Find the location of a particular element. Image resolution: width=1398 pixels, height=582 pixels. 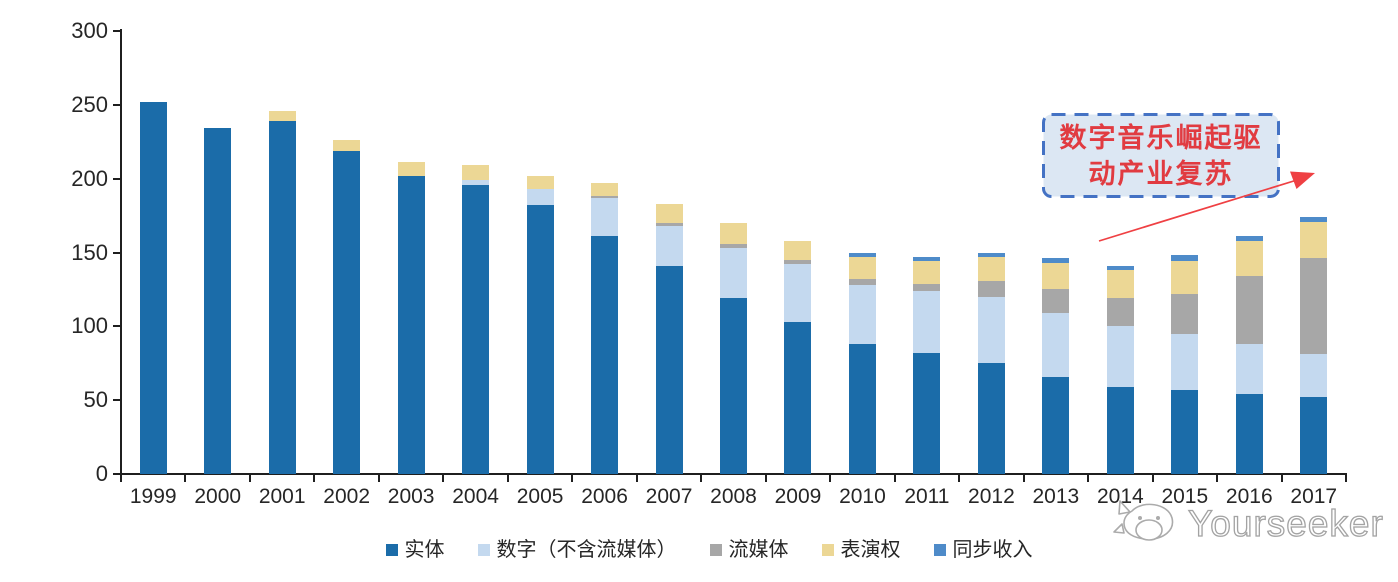

bar-segment-2011-同步收入 is located at coordinates (927, 259).